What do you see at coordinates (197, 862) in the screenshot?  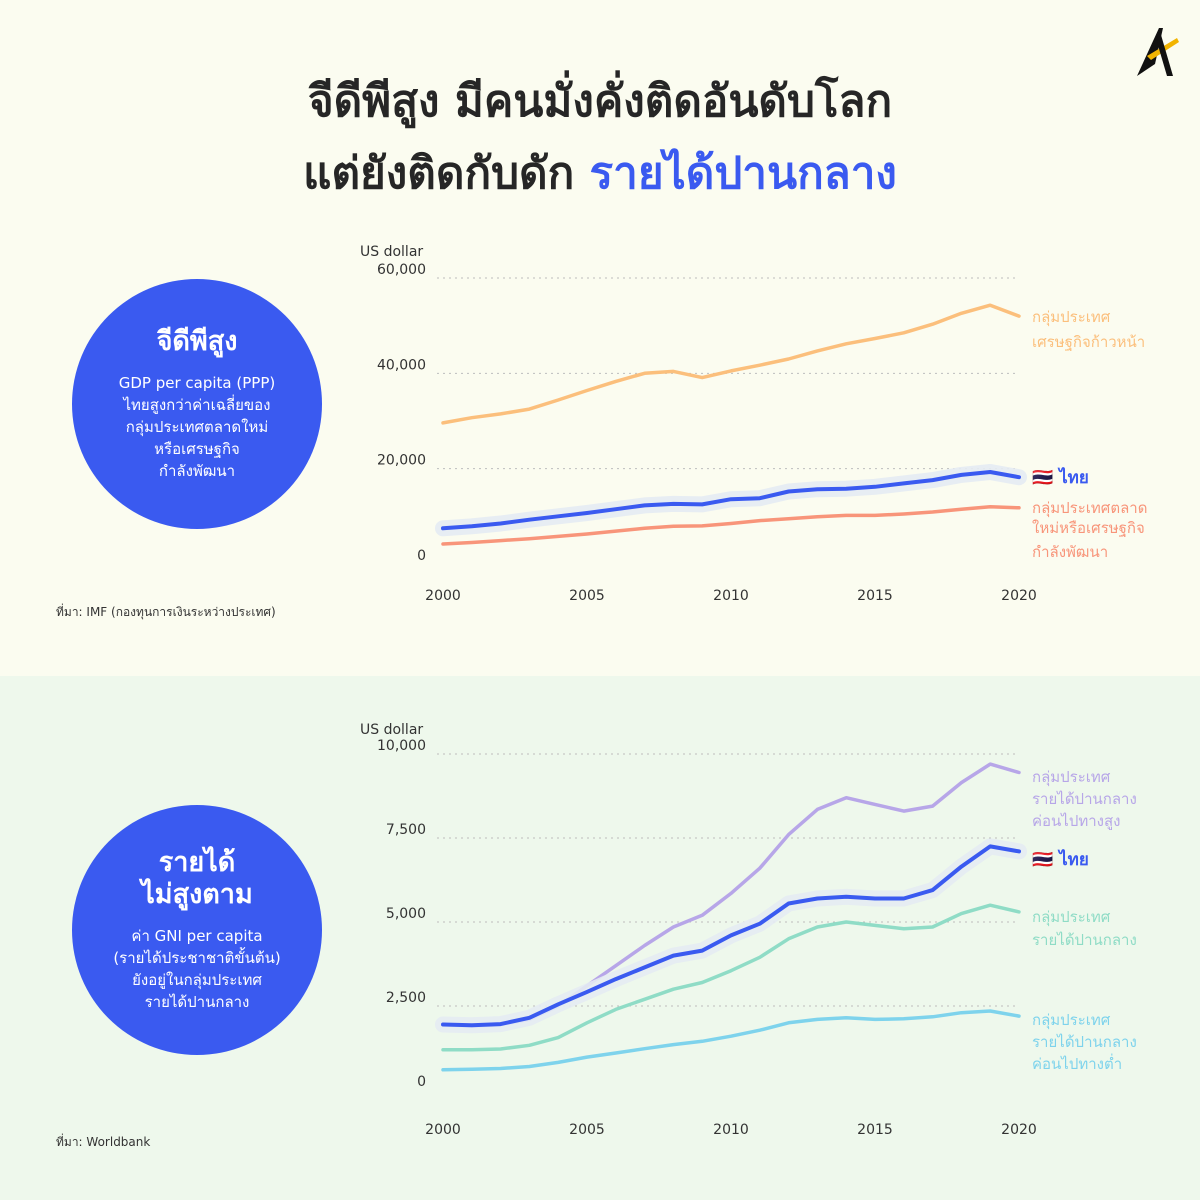 I see `gni-heading-line: รายได้` at bounding box center [197, 862].